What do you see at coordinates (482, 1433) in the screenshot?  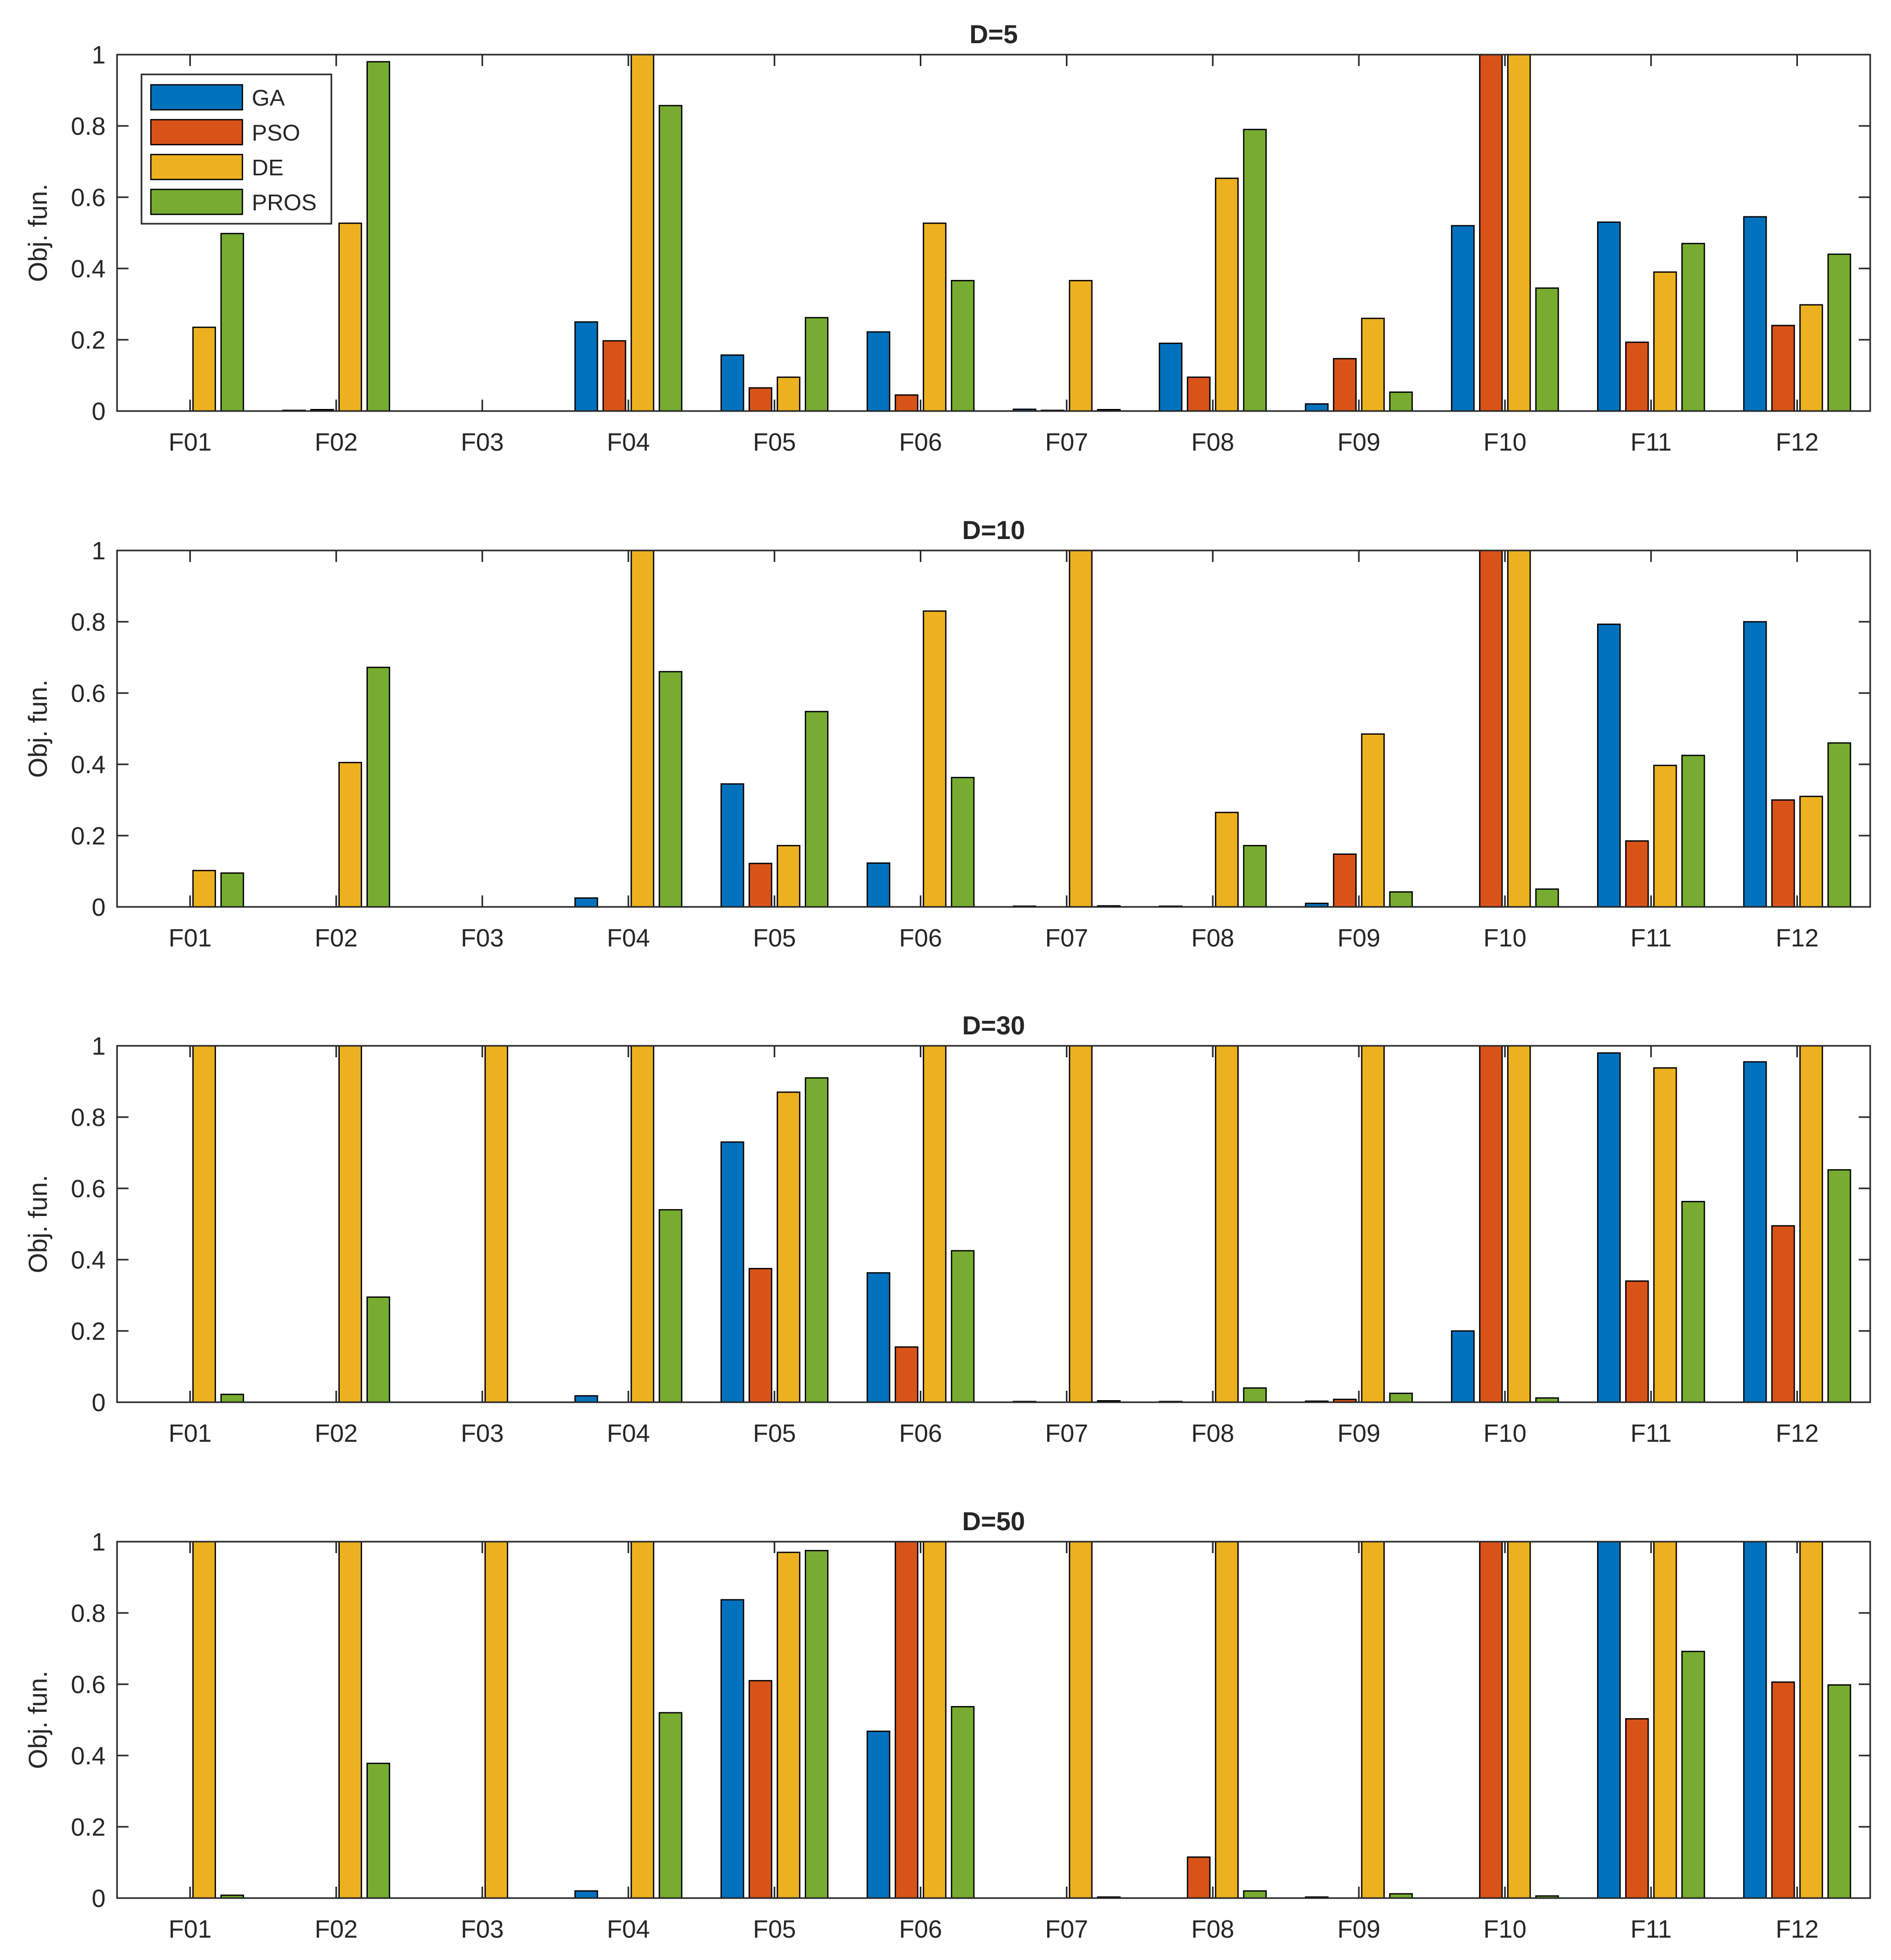 I see `x-tick-label: F03` at bounding box center [482, 1433].